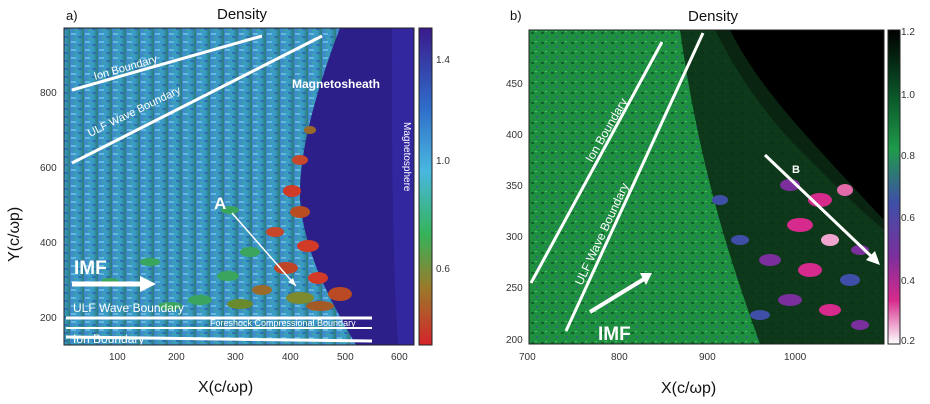 Image resolution: width=930 pixels, height=404 pixels. What do you see at coordinates (514, 340) in the screenshot?
I see `panel-b-y-tick: 200` at bounding box center [514, 340].